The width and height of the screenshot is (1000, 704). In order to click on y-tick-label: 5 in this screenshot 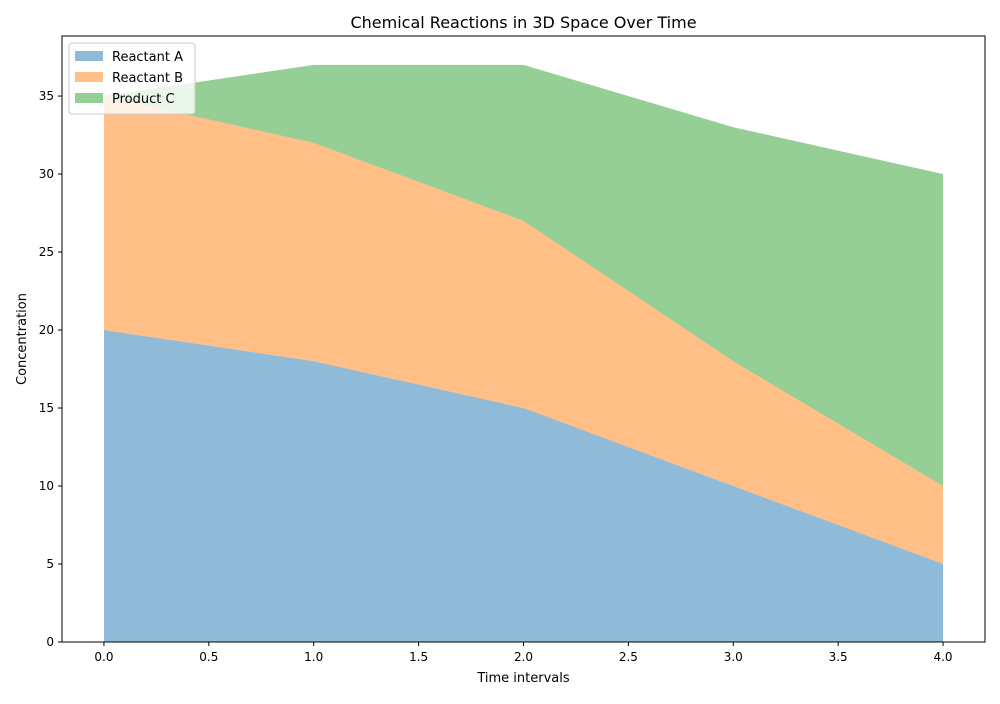, I will do `click(50, 564)`.